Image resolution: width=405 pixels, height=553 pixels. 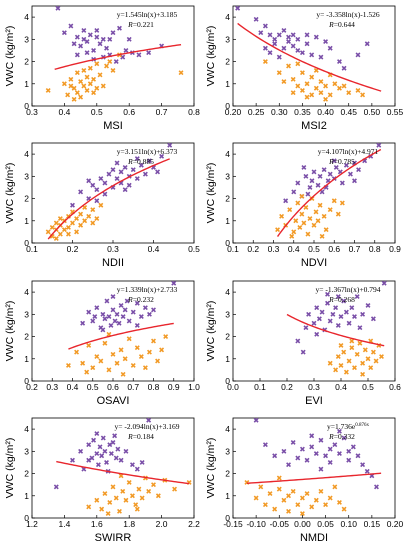 I want to click on r-value: R=0.221, so click(x=140, y=24).